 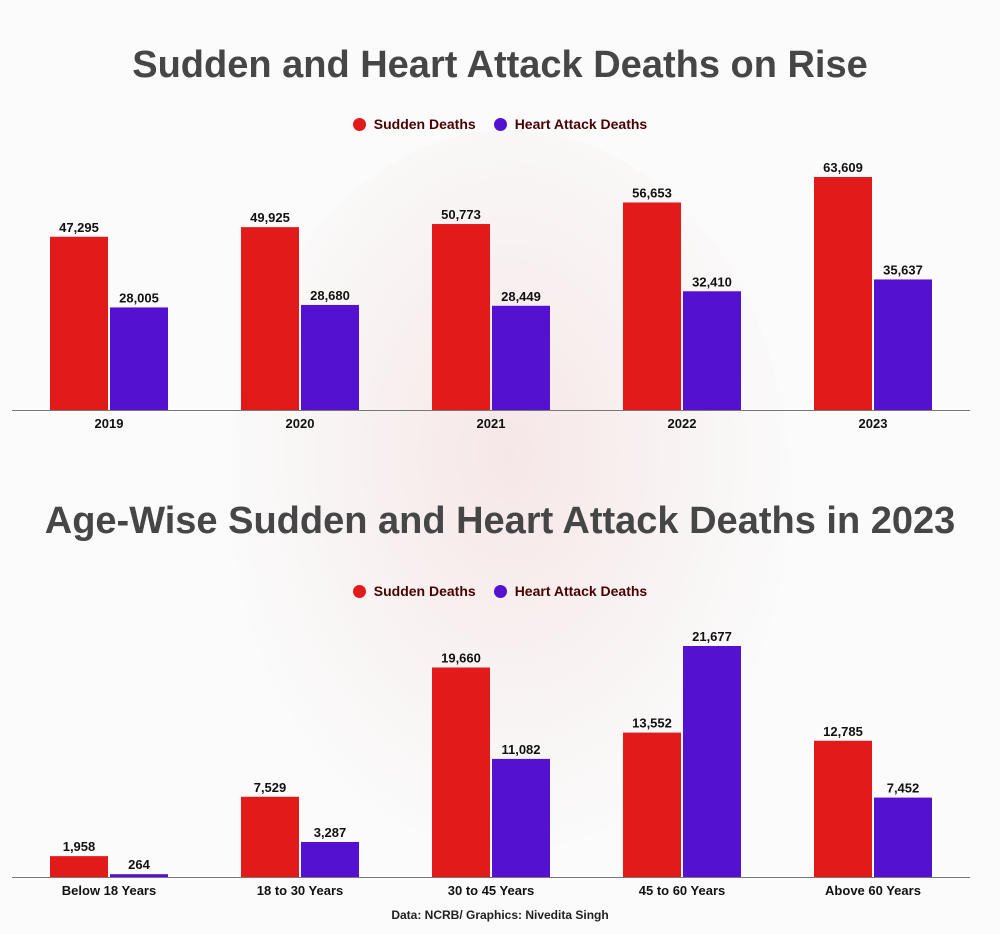 I want to click on chart1-value-label: 50,773, so click(x=461, y=214).